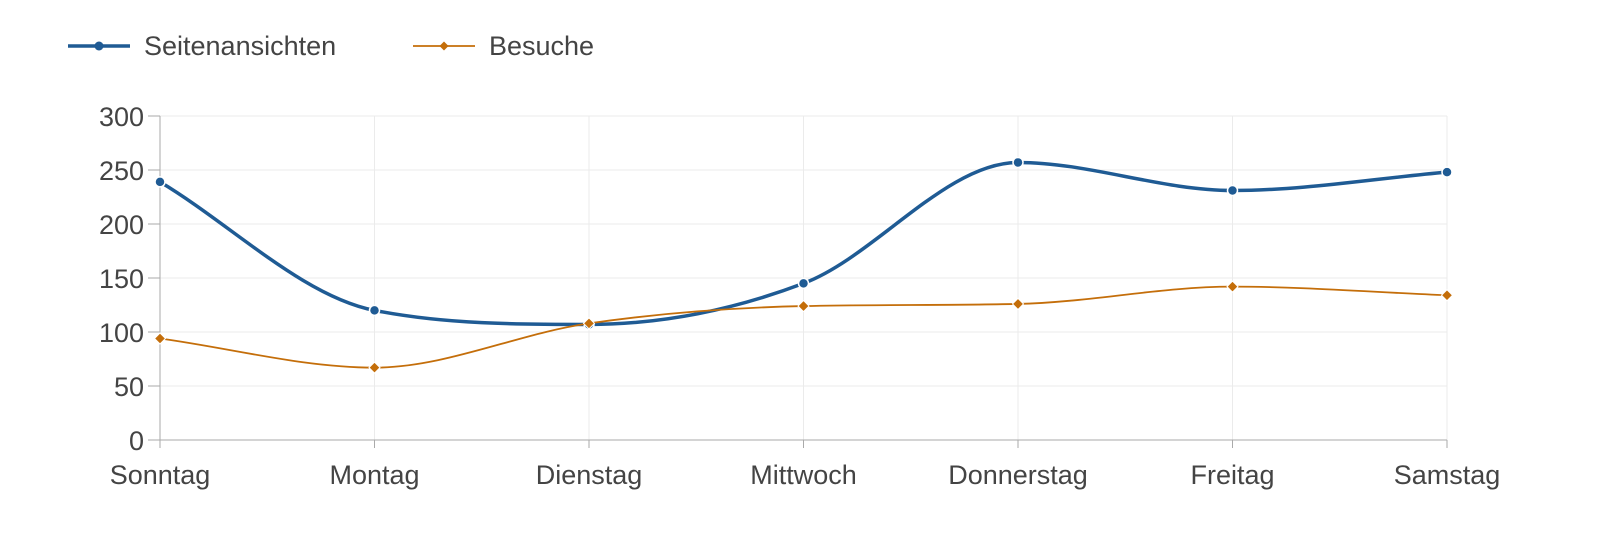 This screenshot has height=533, width=1600. I want to click on x-tick-label: Donnerstag, so click(1018, 475).